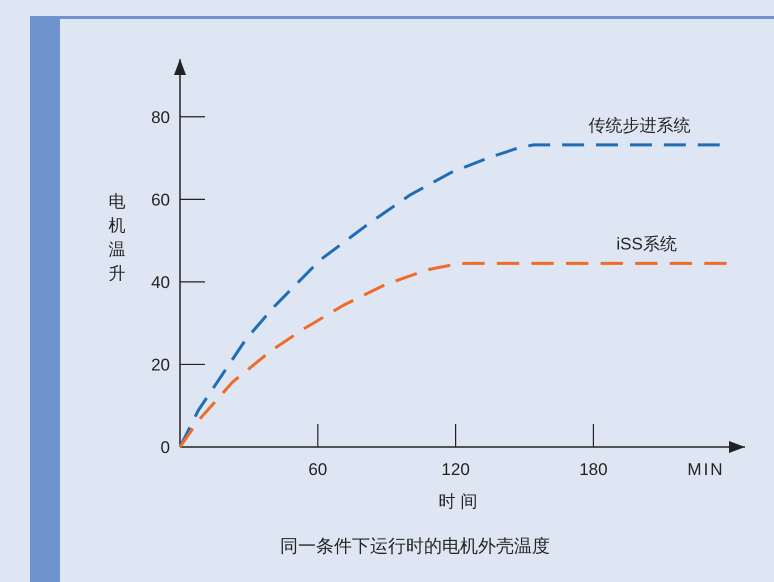 The height and width of the screenshot is (582, 774). What do you see at coordinates (160, 364) in the screenshot?
I see `y-tick-label: 20` at bounding box center [160, 364].